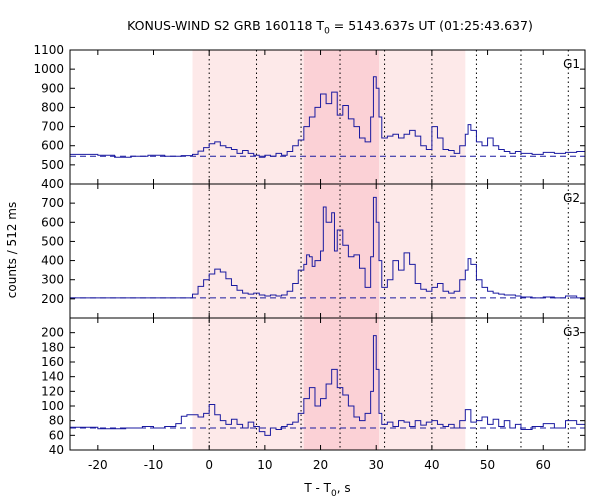  Describe the element at coordinates (52, 362) in the screenshot. I see `y-tick-label-G3-6: 160` at that location.